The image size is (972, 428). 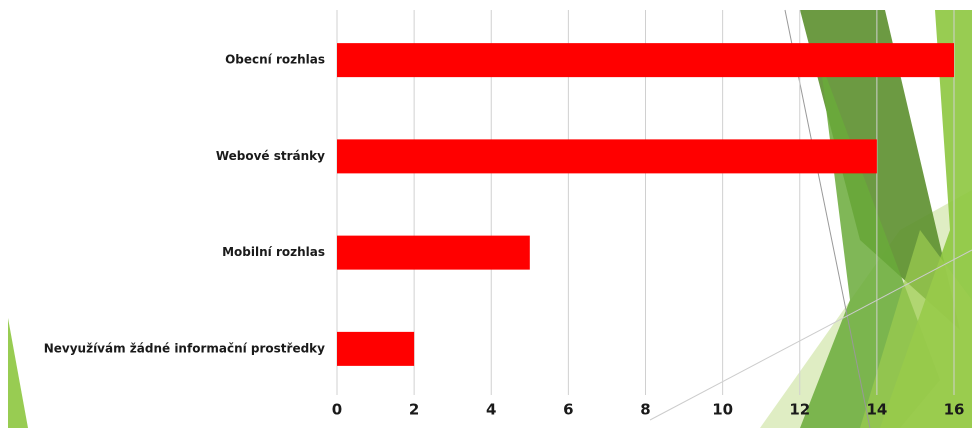 I want to click on x-tick-label: 16, so click(x=954, y=410).